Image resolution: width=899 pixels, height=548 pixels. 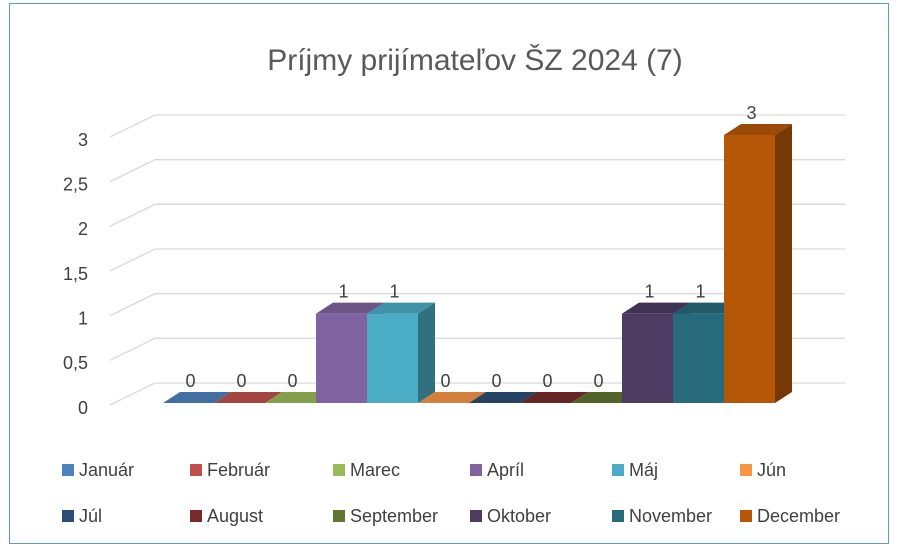 I want to click on y-tick-label: 3, so click(x=83, y=140).